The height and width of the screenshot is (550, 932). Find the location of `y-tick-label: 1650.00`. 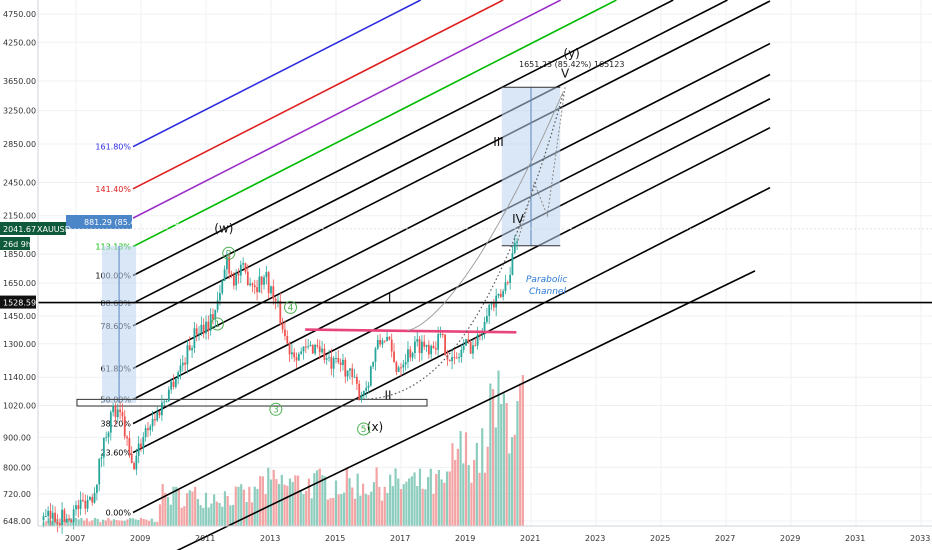

y-tick-label: 1650.00 is located at coordinates (19, 283).